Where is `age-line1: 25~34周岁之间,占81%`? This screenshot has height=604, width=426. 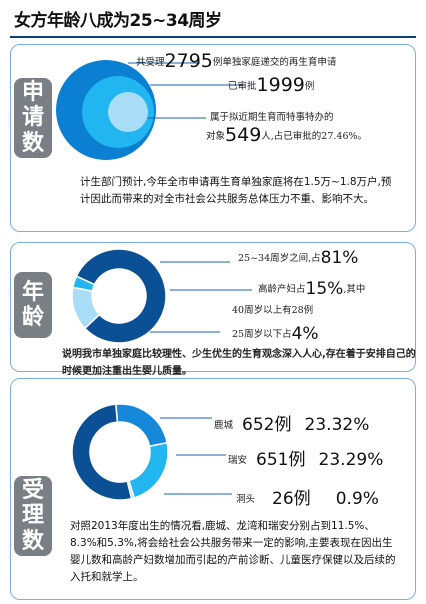
age-line1: 25~34周岁之间,占81% is located at coordinates (298, 258).